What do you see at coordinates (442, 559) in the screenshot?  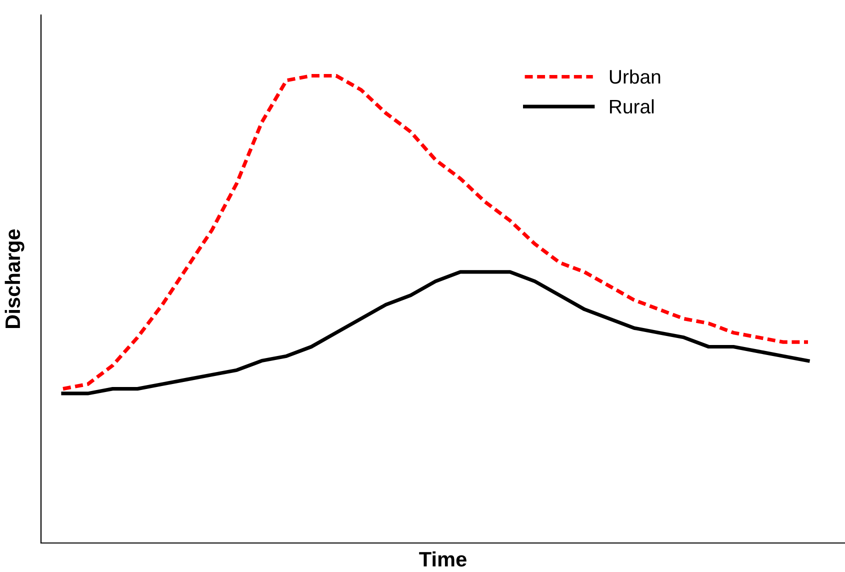 I see `x-axis-title: Time` at bounding box center [442, 559].